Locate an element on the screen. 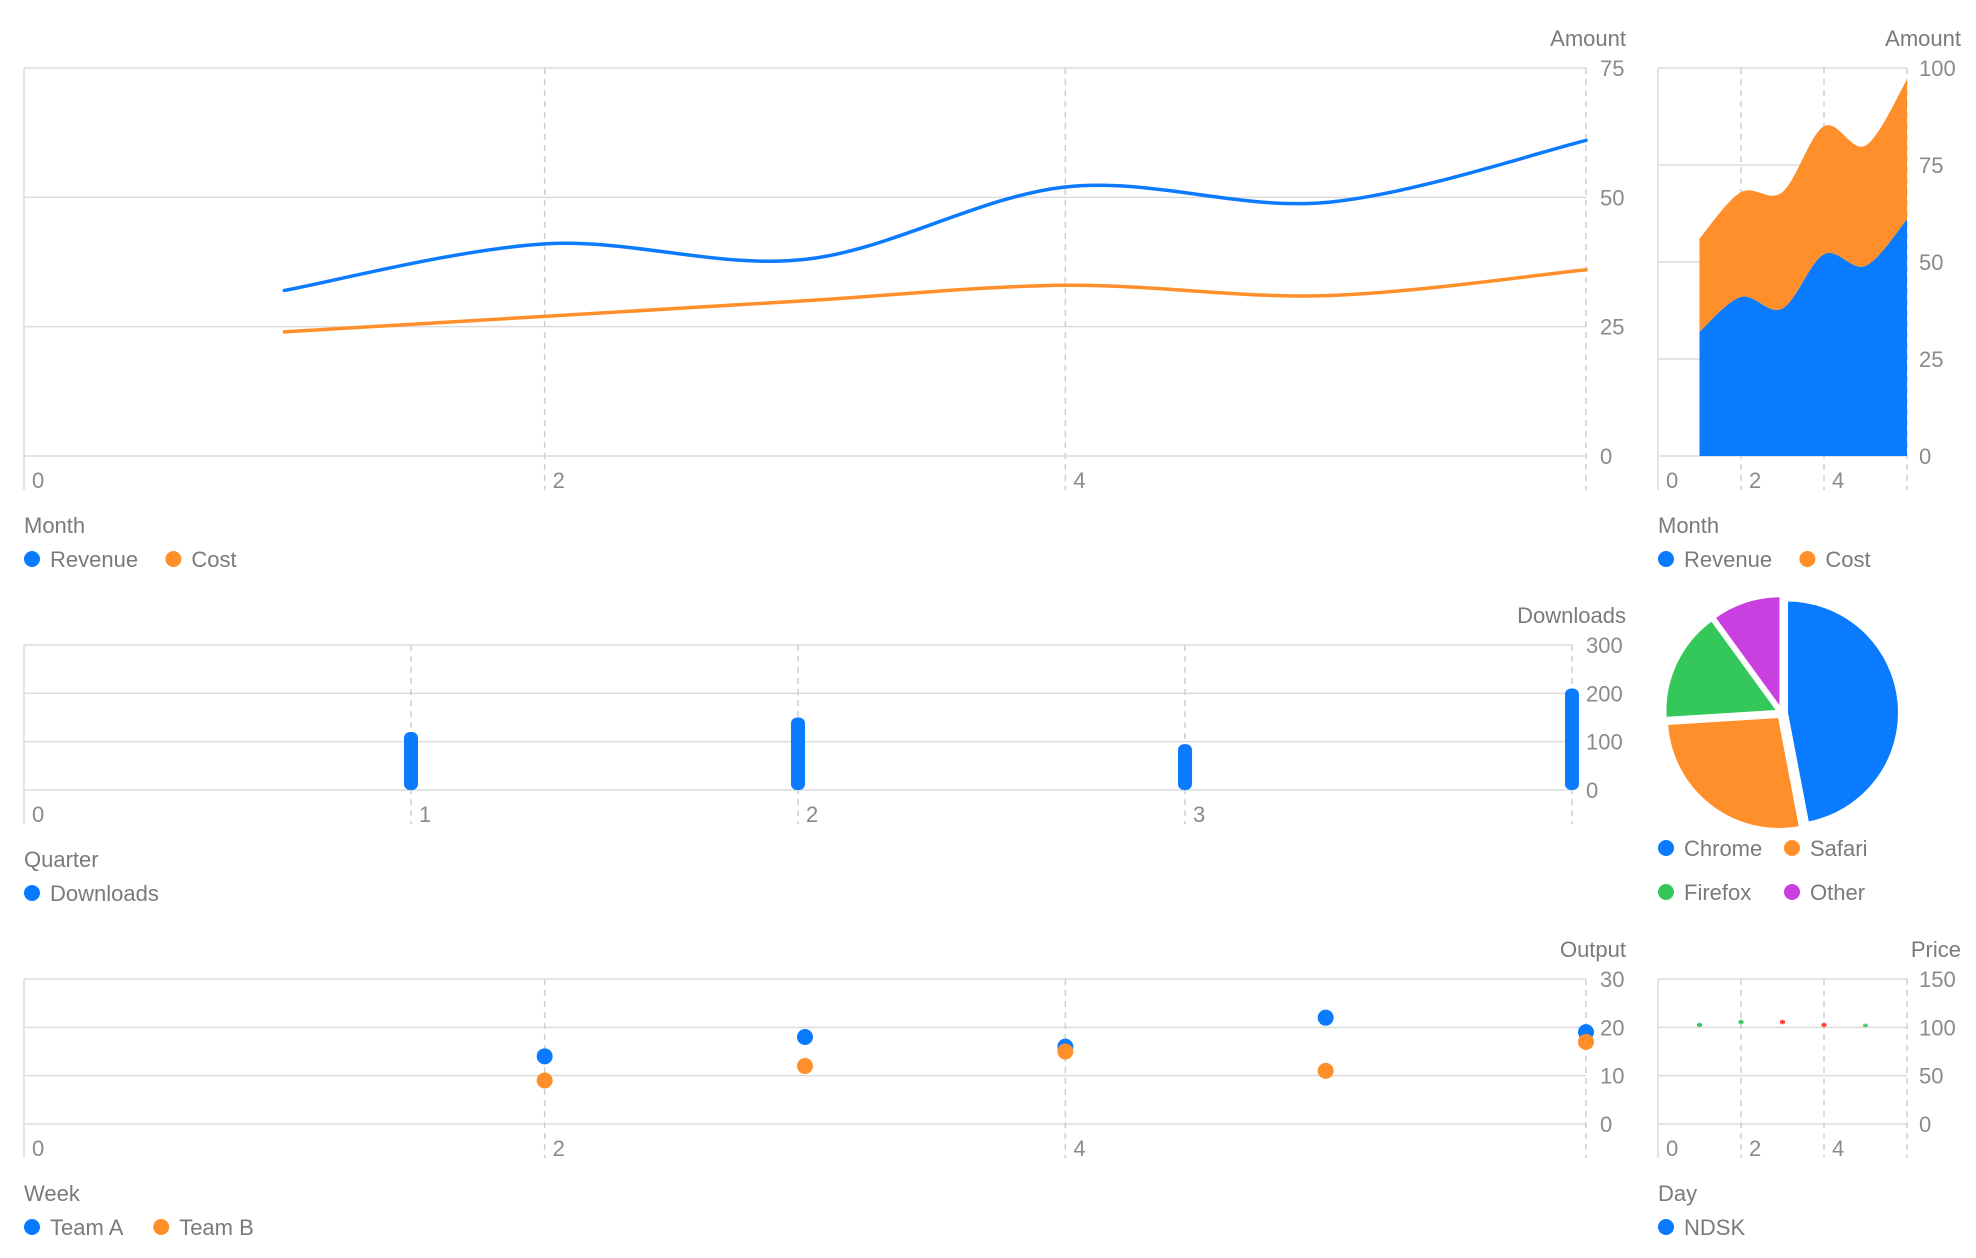  legend-item: Chrome is located at coordinates (1723, 848).